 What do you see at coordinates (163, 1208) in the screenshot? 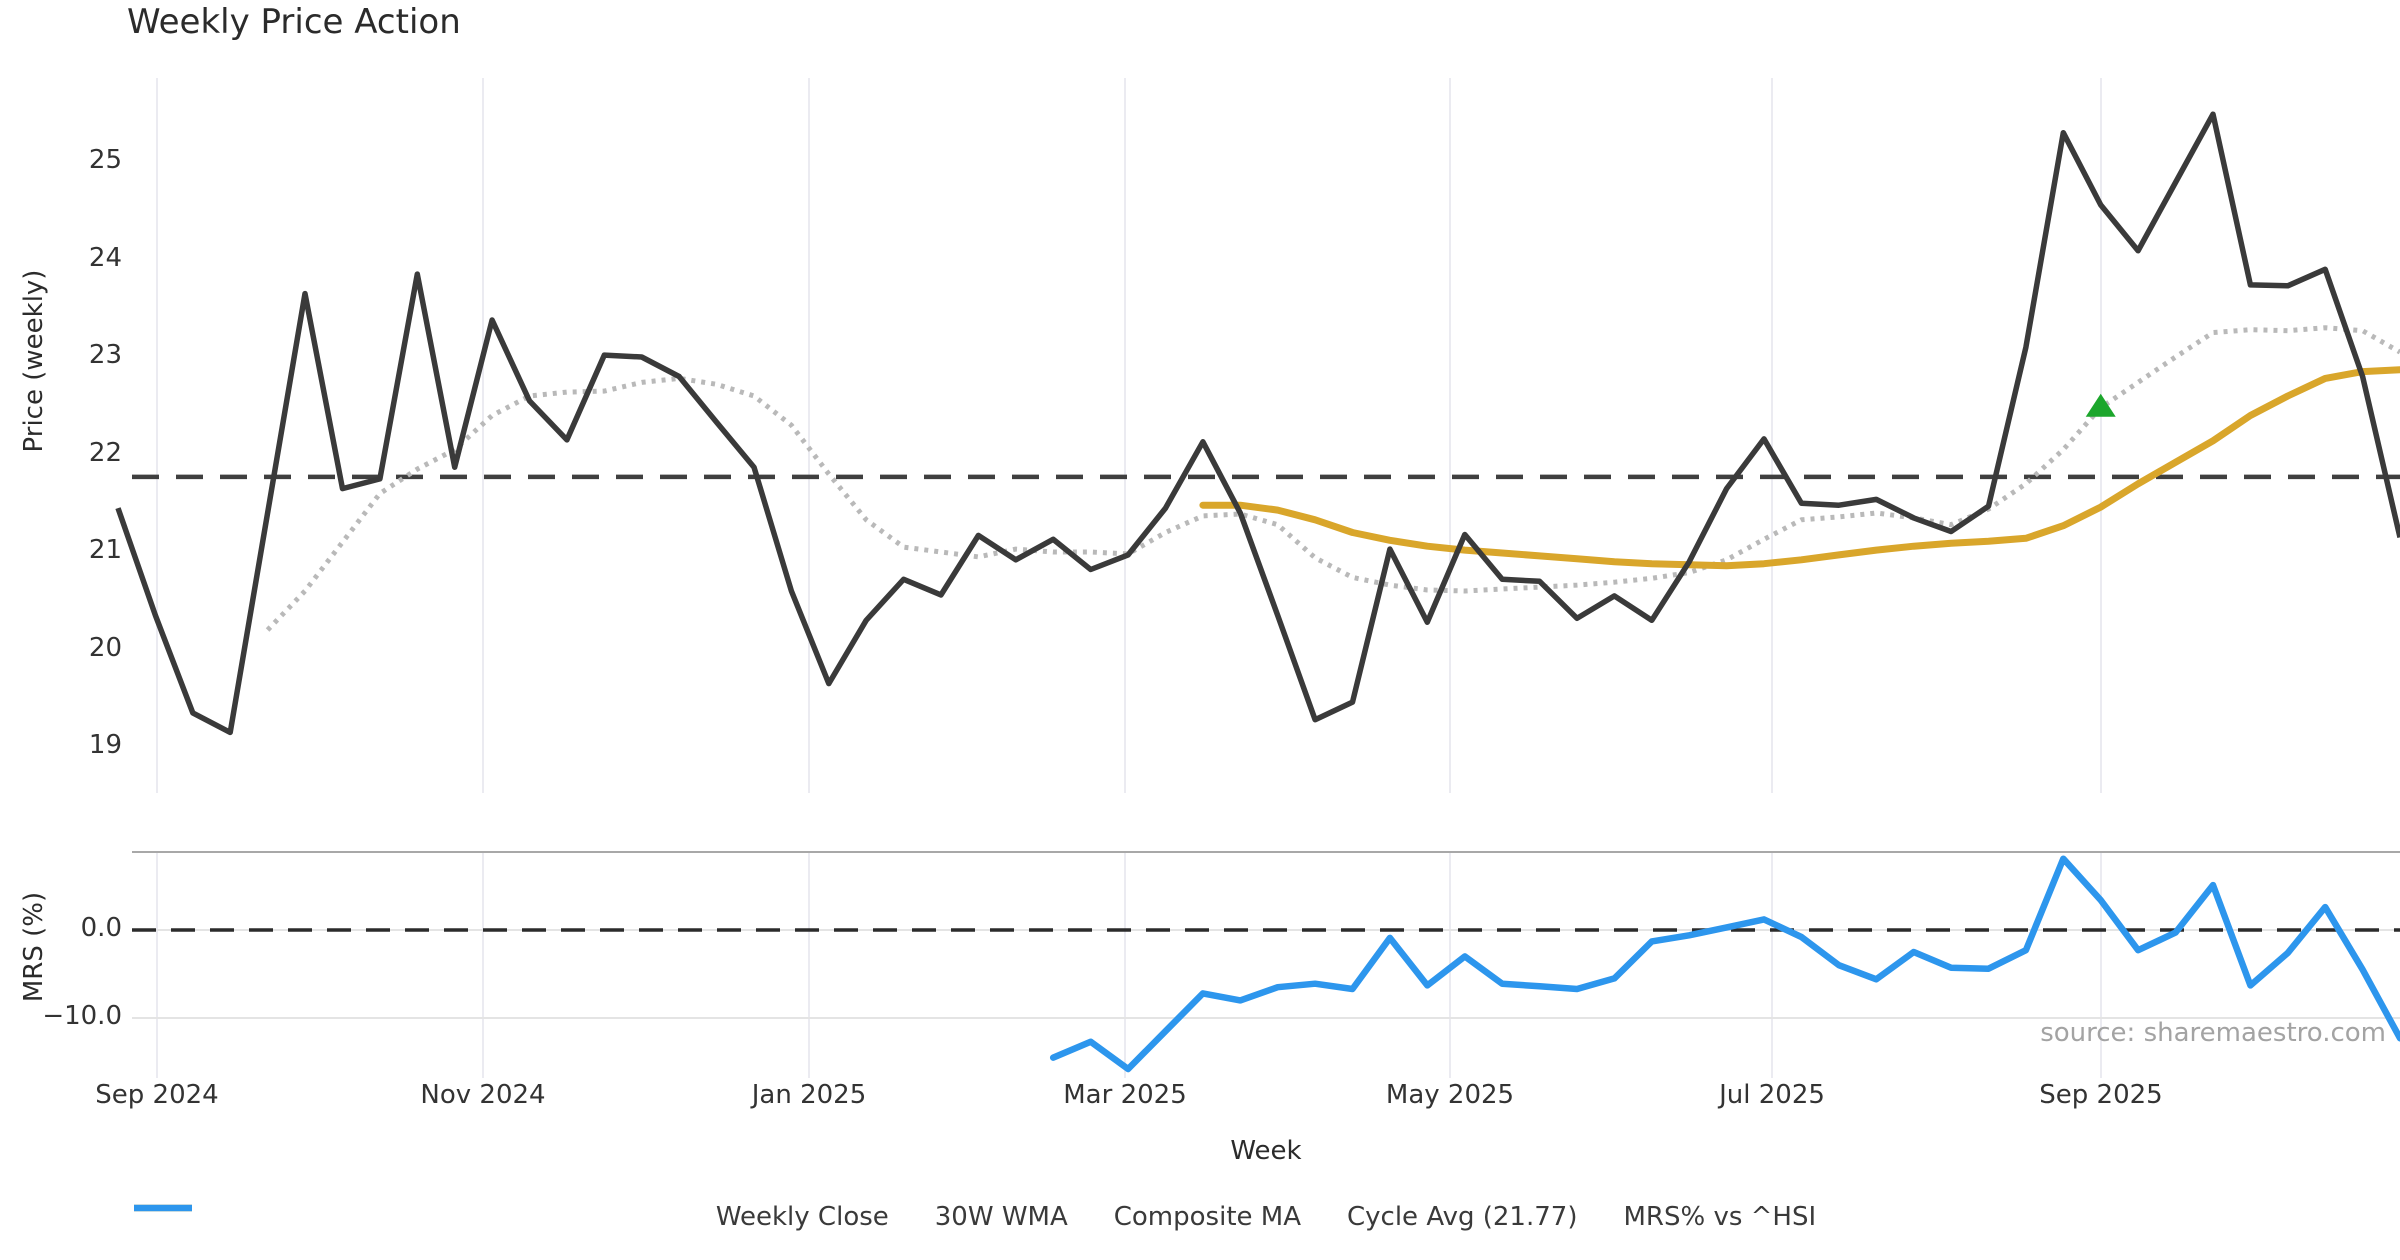
I see `legend-swatch-mrs-hsi` at bounding box center [163, 1208].